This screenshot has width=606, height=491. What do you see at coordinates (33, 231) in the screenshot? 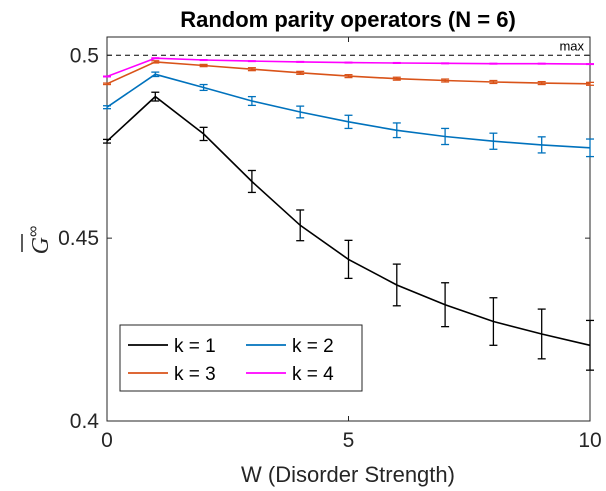
I see `y-axis-label-superscript: ∞` at bounding box center [33, 231].